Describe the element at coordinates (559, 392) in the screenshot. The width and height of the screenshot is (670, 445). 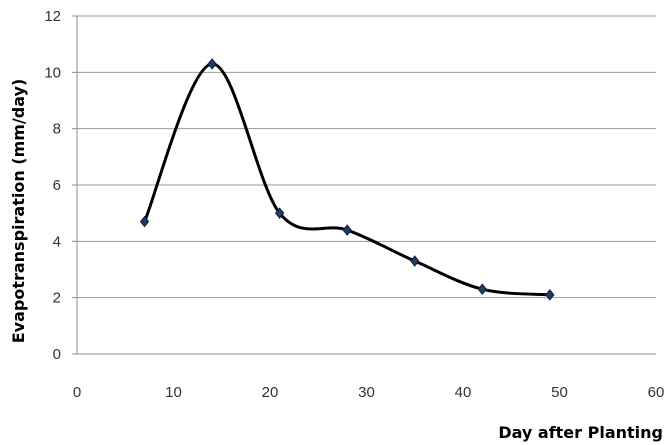
I see `x-tick-label: 50` at that location.